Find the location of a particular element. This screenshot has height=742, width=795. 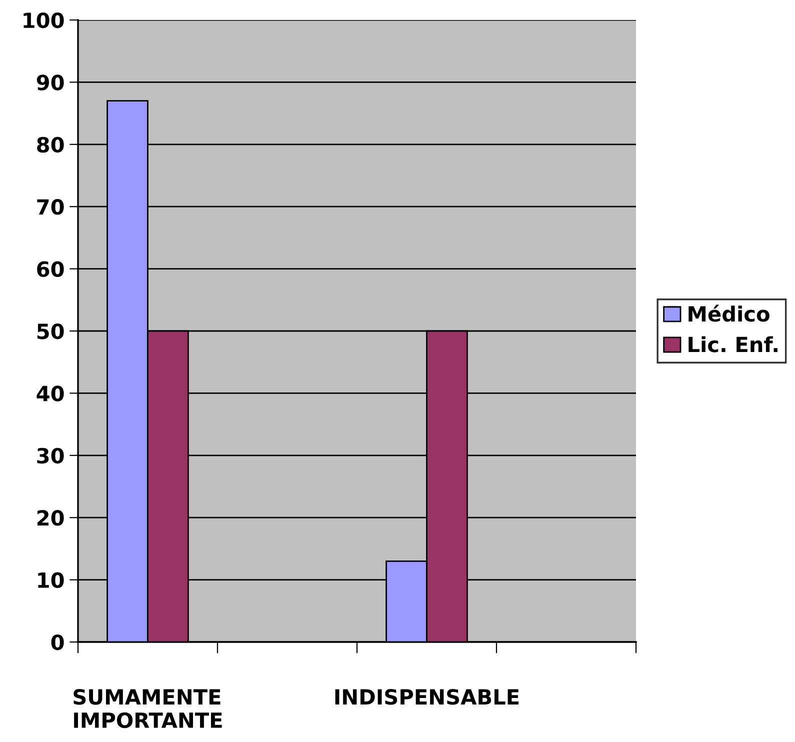

x-tick-label: INDISPENSABLE is located at coordinates (427, 697).